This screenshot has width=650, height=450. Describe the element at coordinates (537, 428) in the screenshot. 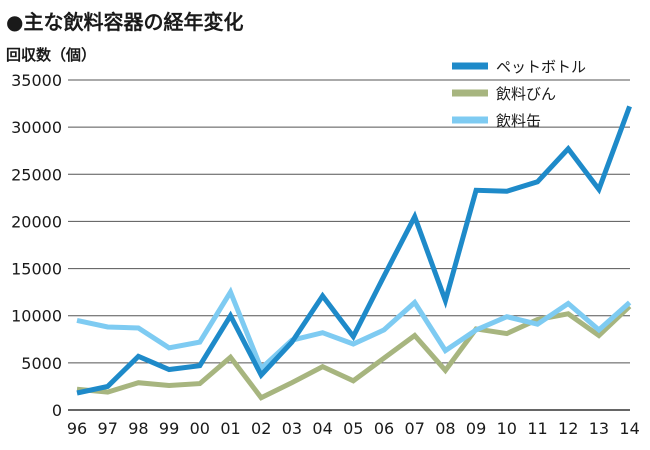

I see `x-tick-label: 11` at that location.